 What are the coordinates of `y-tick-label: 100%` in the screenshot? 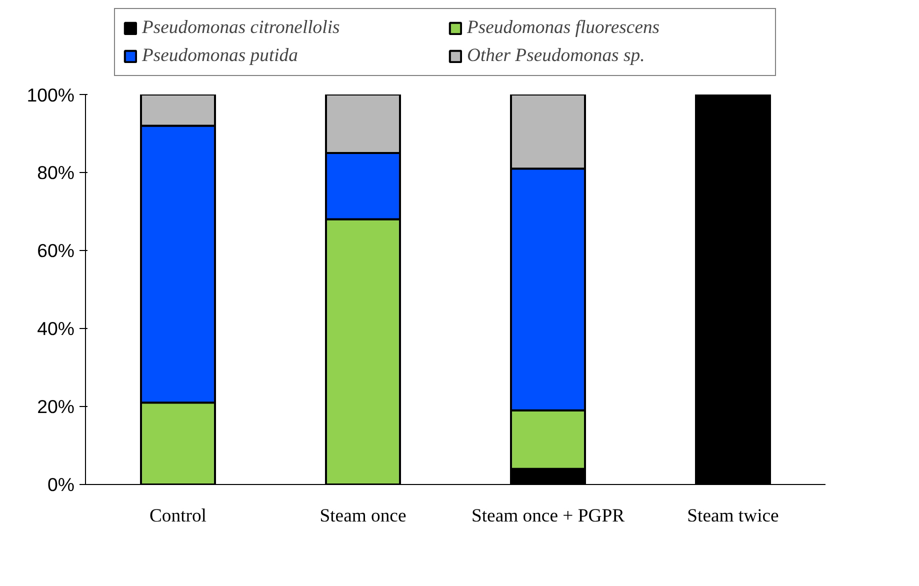 It's located at (50, 95).